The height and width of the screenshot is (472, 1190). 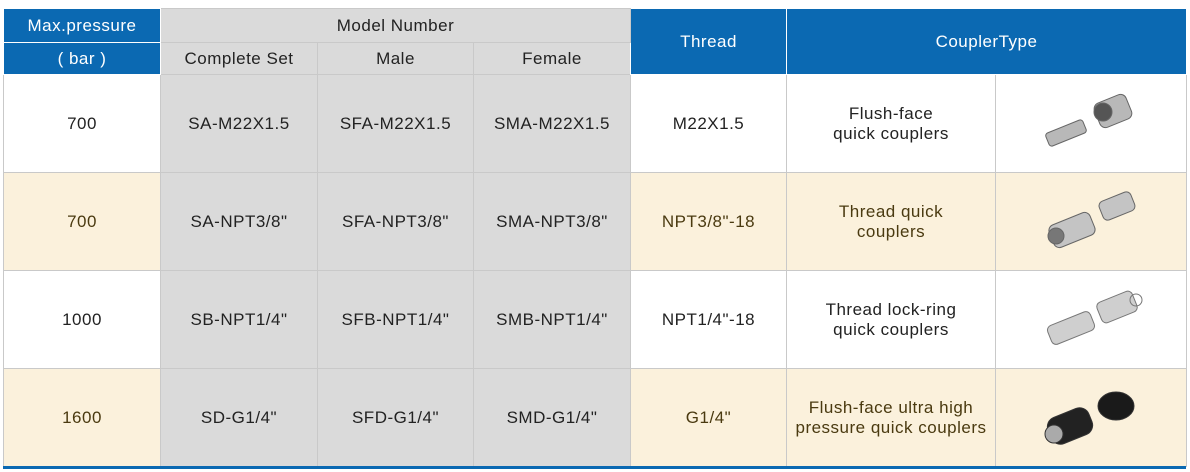 What do you see at coordinates (891, 309) in the screenshot?
I see `type-line-1: Thread lock-ring` at bounding box center [891, 309].